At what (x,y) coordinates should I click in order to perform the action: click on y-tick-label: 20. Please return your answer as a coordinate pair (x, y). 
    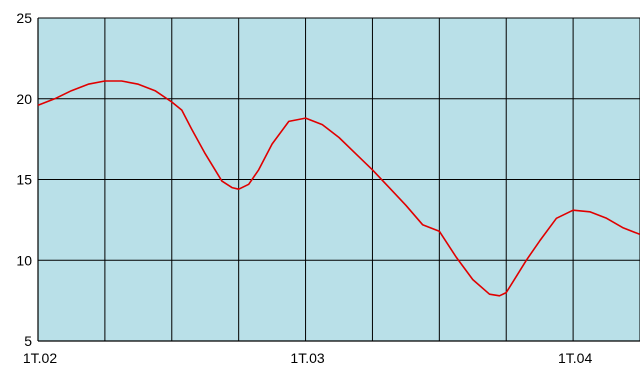
    Looking at the image, I should click on (24, 99).